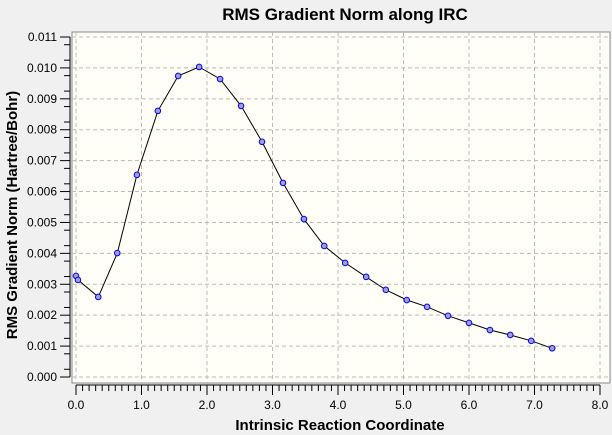  I want to click on y-tick-label: 0.009, so click(42, 99).